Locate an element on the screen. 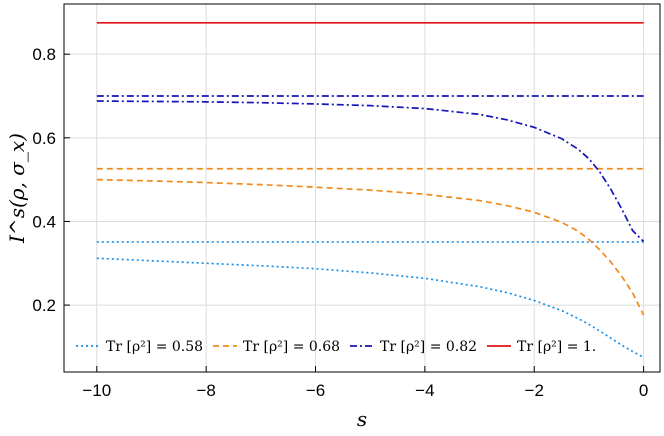 The width and height of the screenshot is (664, 436). legend-label: Tr [ρ²] = 1. is located at coordinates (556, 347).